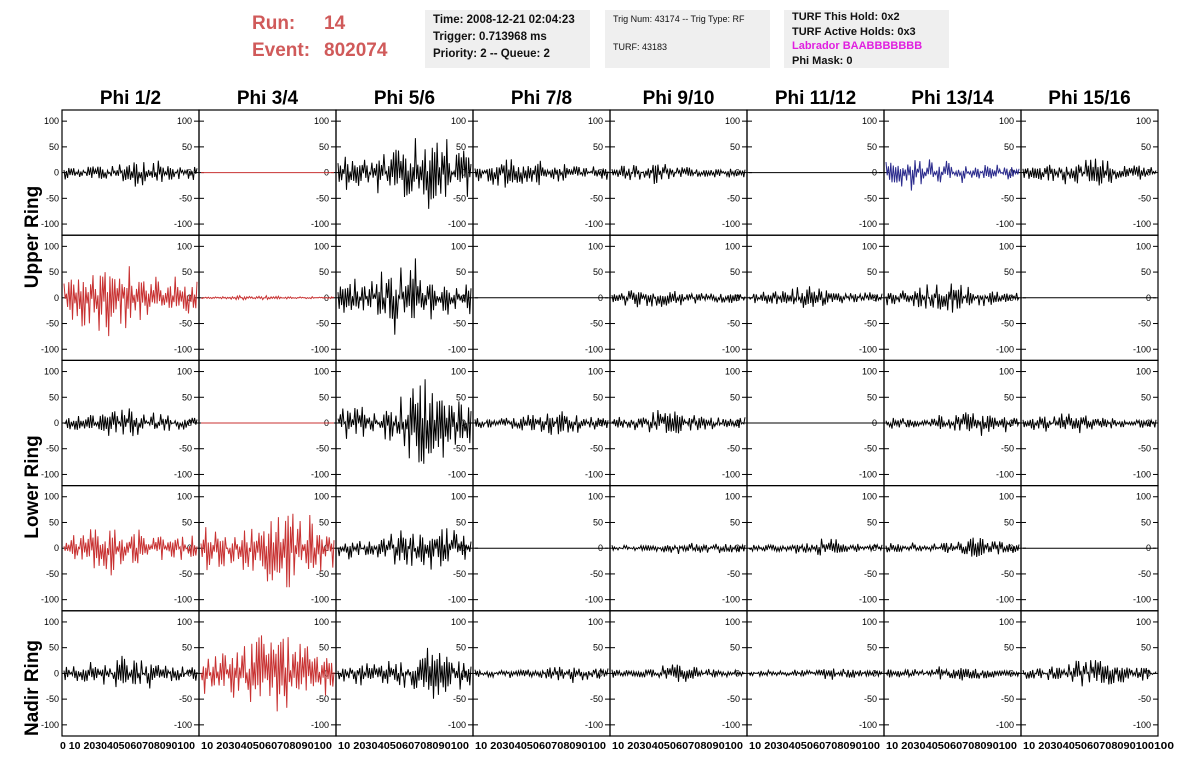 This screenshot has width=1196, height=772. I want to click on x-tick-label: 100, so click(1164, 746).